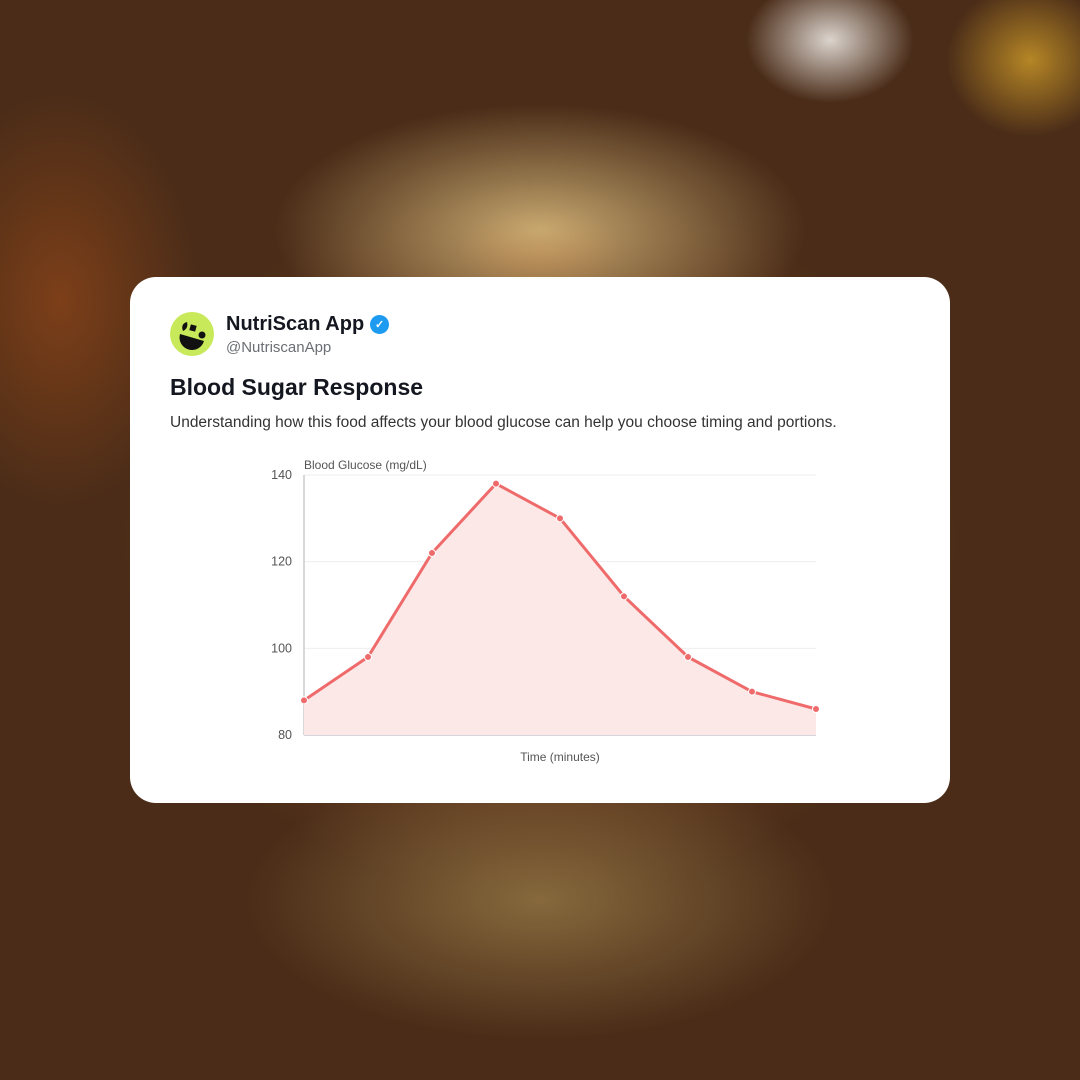 Image resolution: width=1080 pixels, height=1080 pixels. I want to click on y-tick-label: 120, so click(281, 562).